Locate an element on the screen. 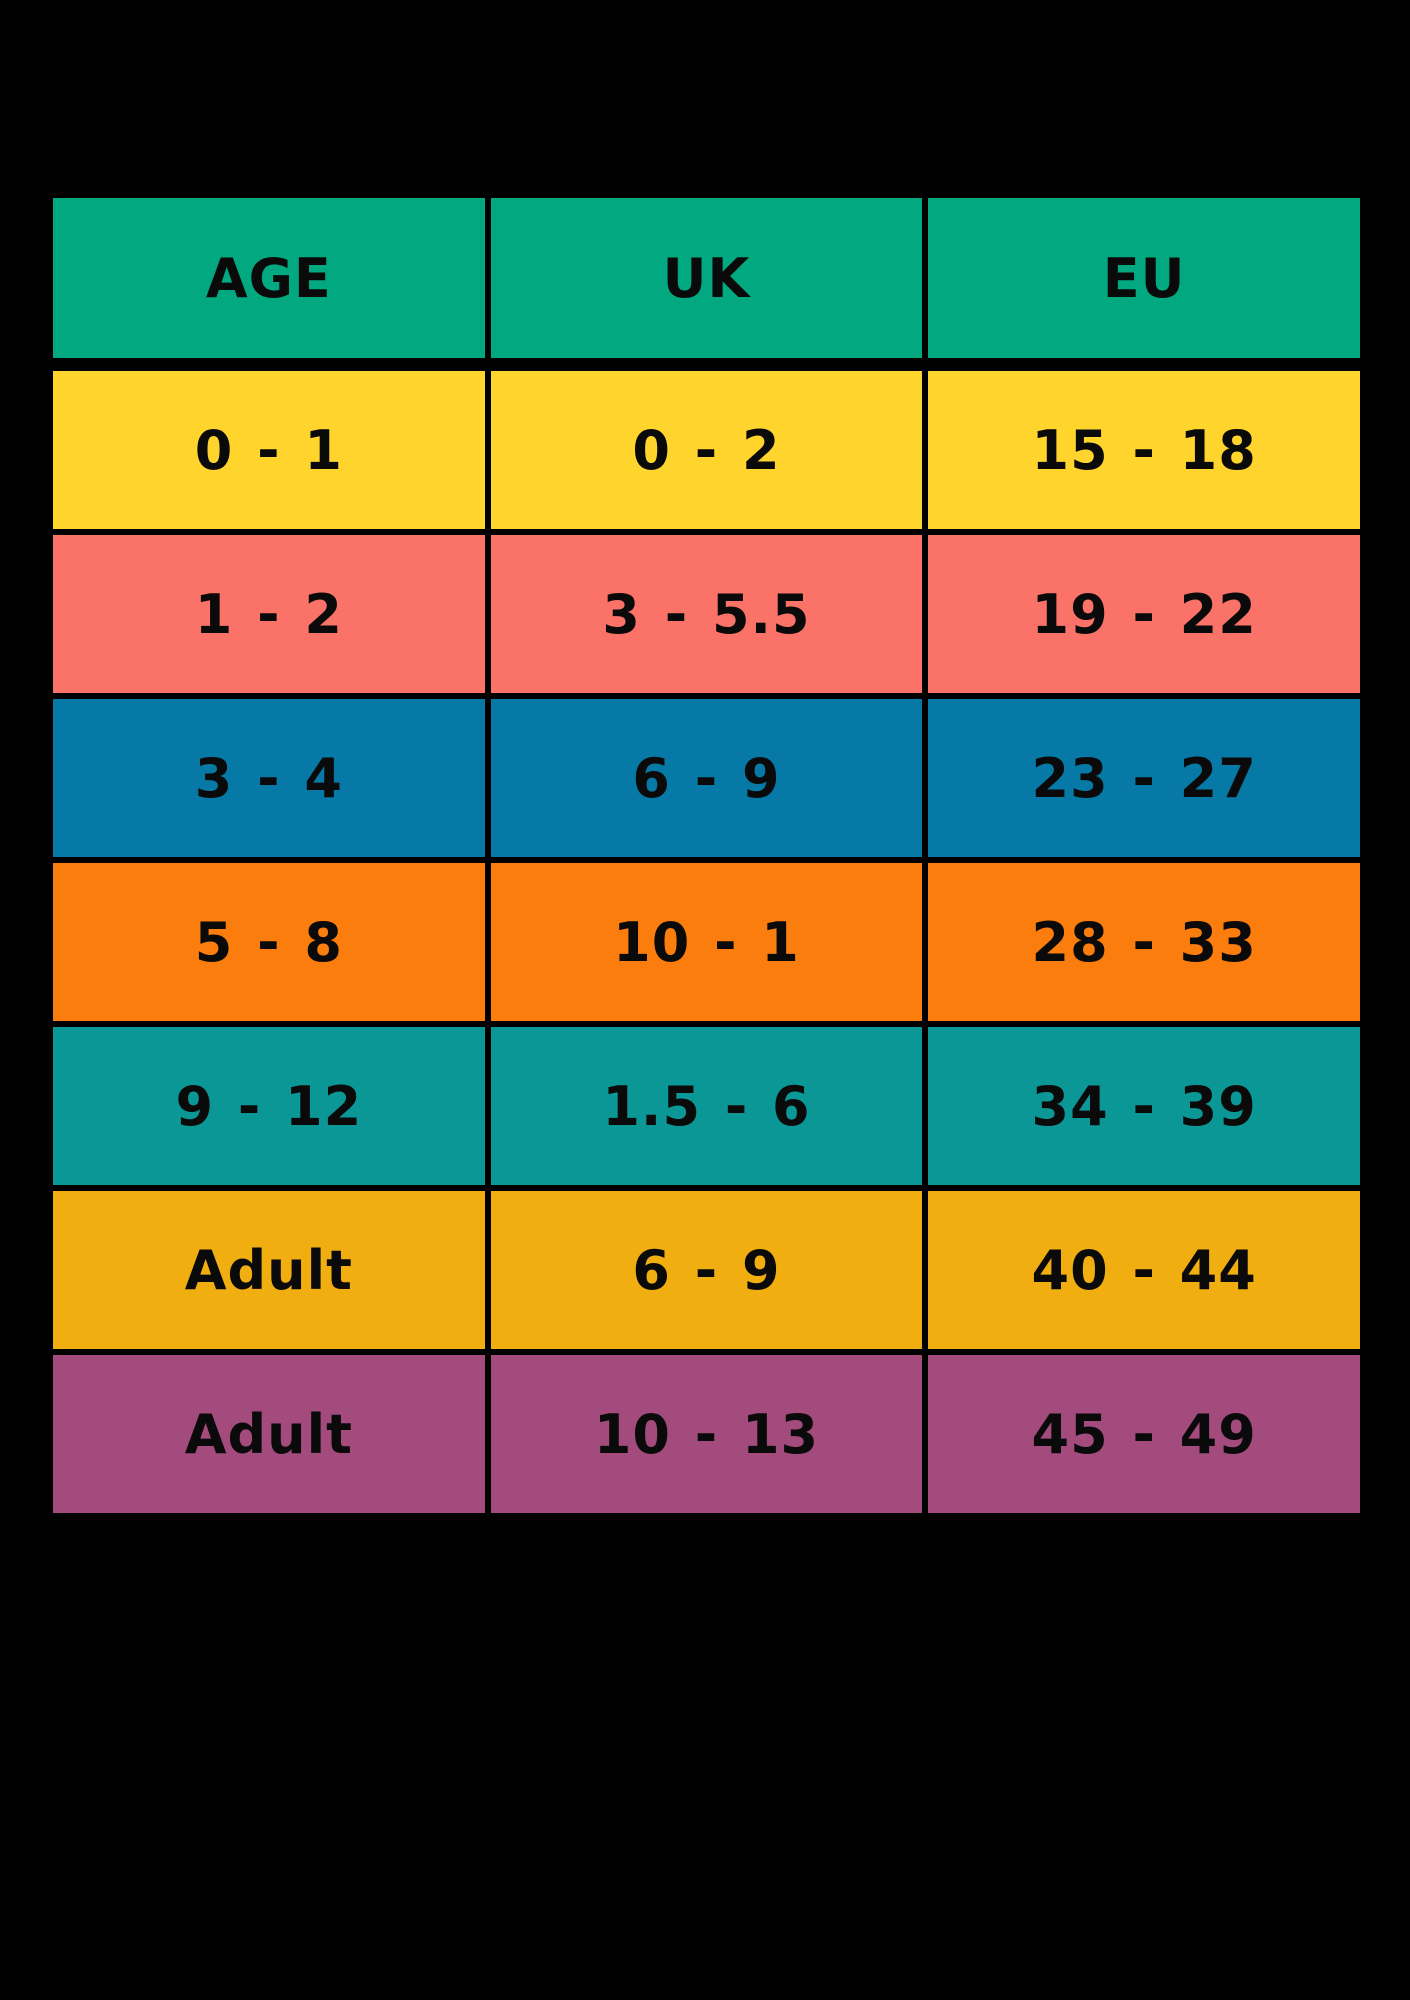 This screenshot has width=1410, height=2000. table-row: 9 - 12 1.5 - 6 34 - 39 is located at coordinates (706, 1106).